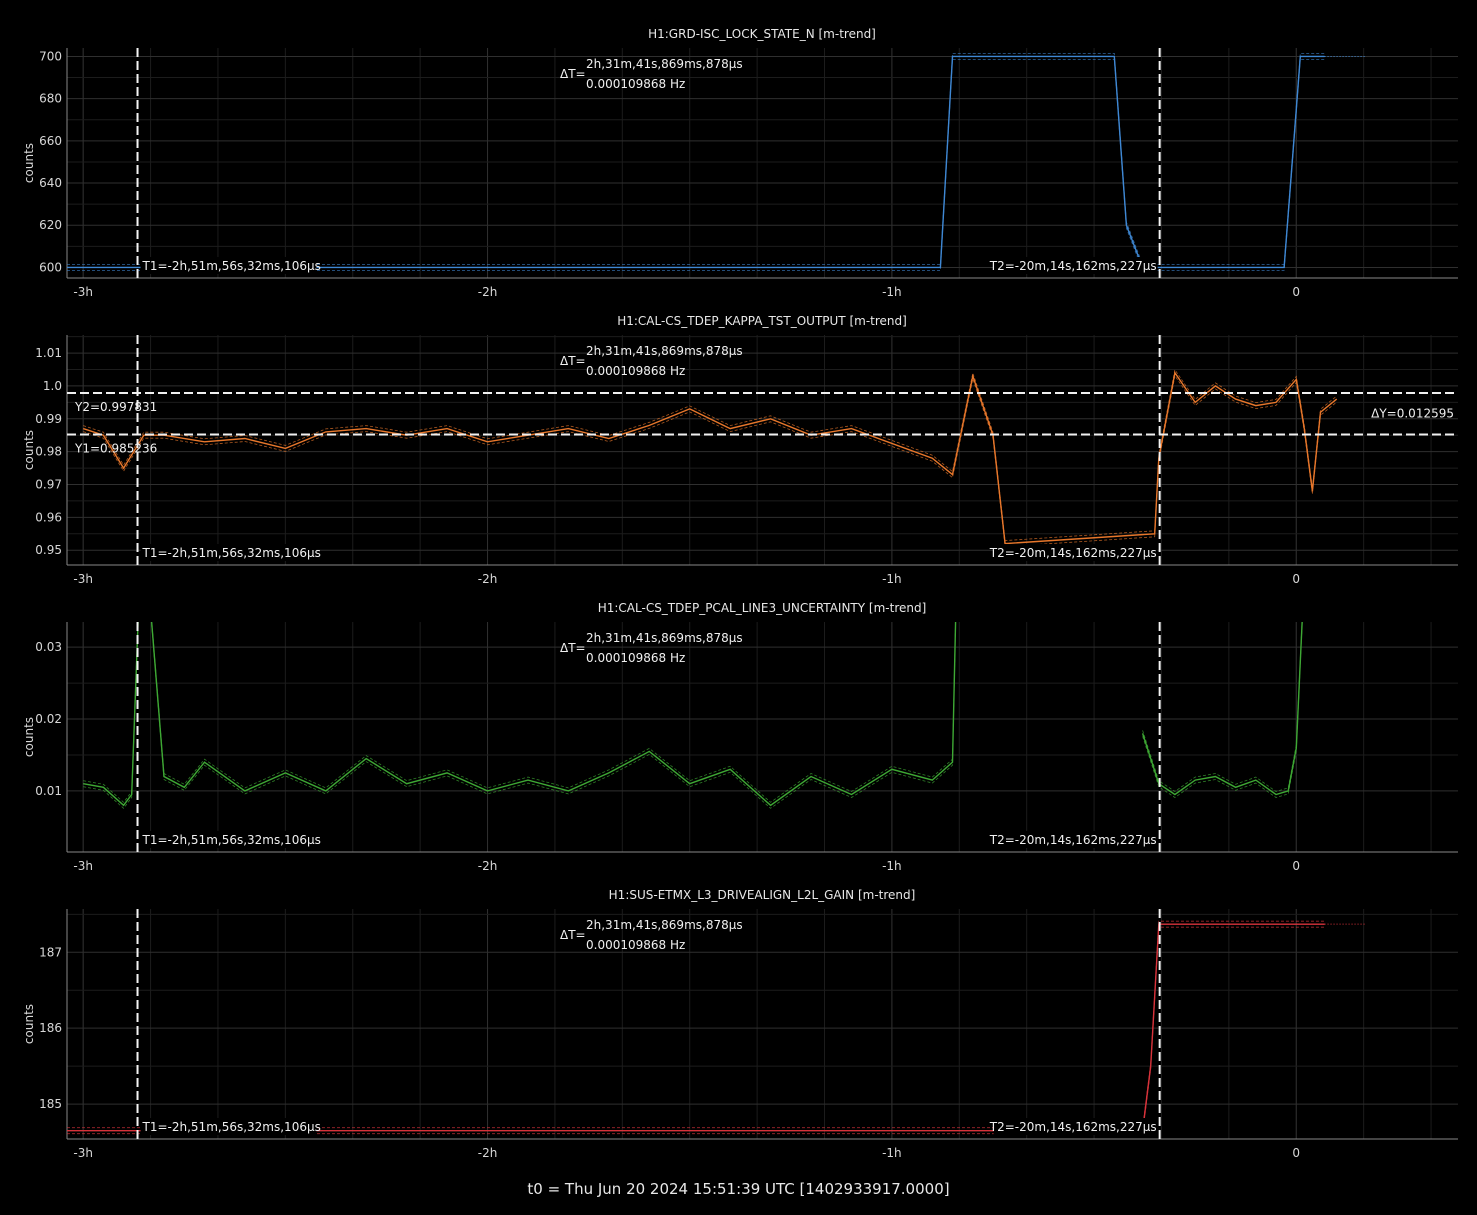 The image size is (1477, 1215). I want to click on y-tick-label: 0.02, so click(48, 719).